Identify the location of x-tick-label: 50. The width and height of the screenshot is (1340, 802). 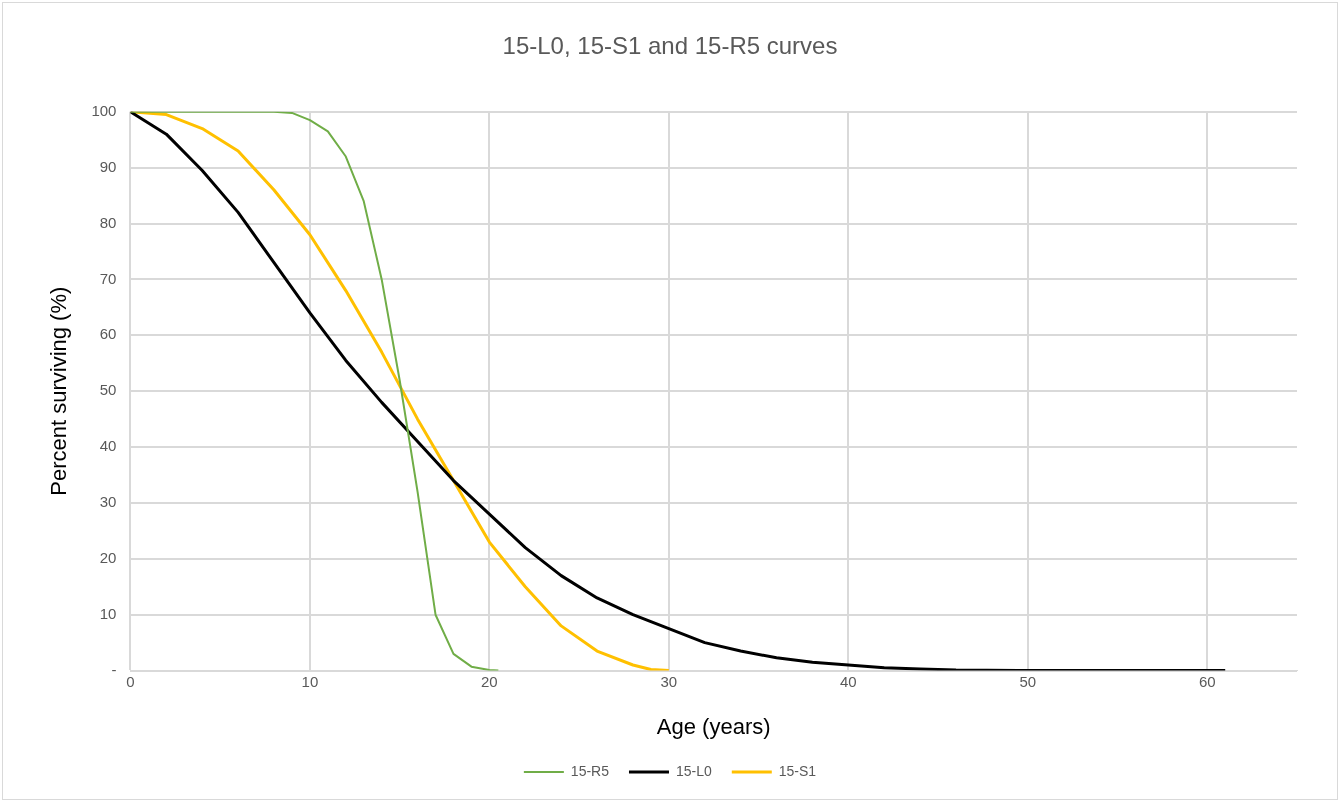
(1028, 681).